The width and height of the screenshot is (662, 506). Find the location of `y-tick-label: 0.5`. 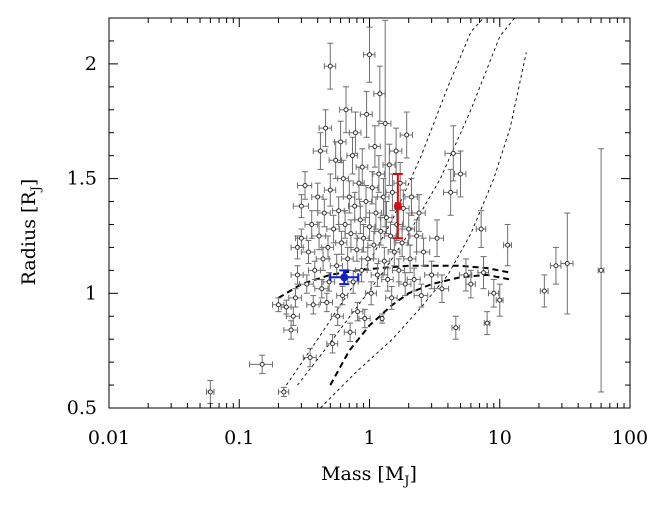

y-tick-label: 0.5 is located at coordinates (82, 408).